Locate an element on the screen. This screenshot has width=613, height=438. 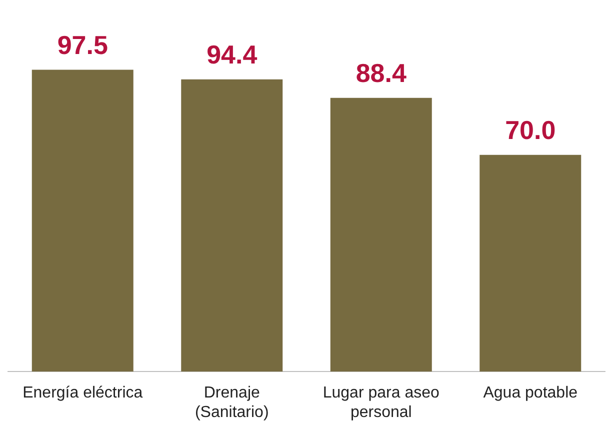
data-label: 94.4 is located at coordinates (232, 55).